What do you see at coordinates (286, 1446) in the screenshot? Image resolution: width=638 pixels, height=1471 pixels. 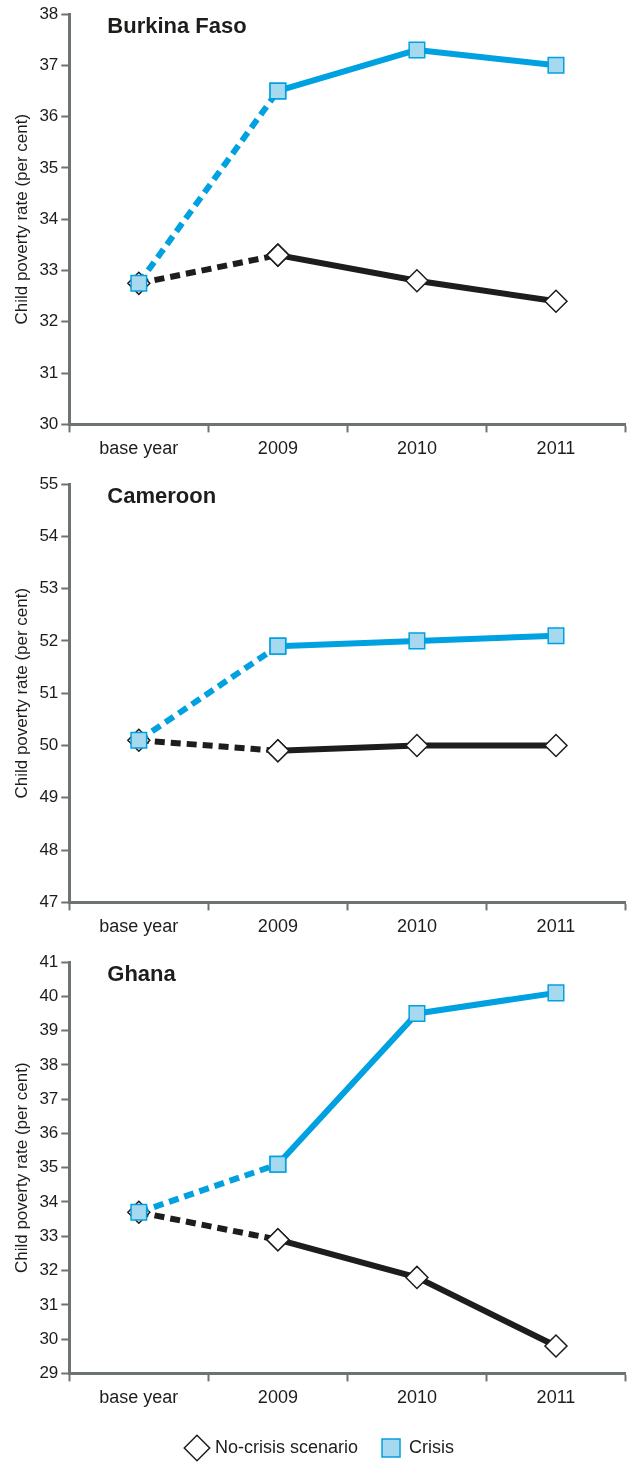 I see `legend-label: No-crisis scenario` at bounding box center [286, 1446].